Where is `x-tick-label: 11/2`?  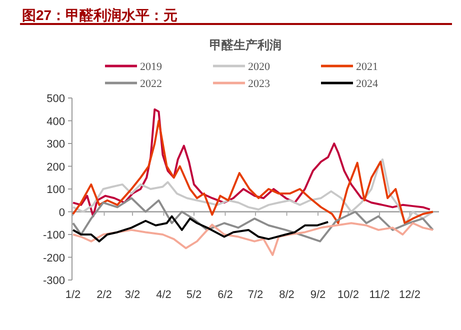
x-tick-label: 11/2 is located at coordinates (379, 295).